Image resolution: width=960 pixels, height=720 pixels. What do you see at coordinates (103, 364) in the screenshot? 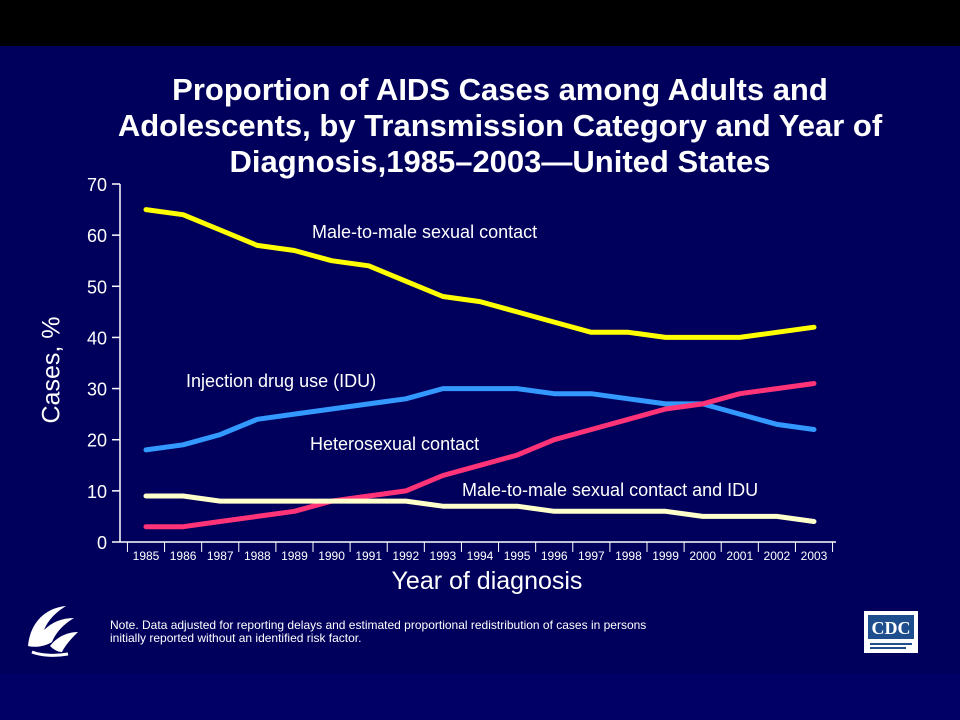
I see `y-axis-ticks: 0 10 20 30 40 50 60 70` at bounding box center [103, 364].